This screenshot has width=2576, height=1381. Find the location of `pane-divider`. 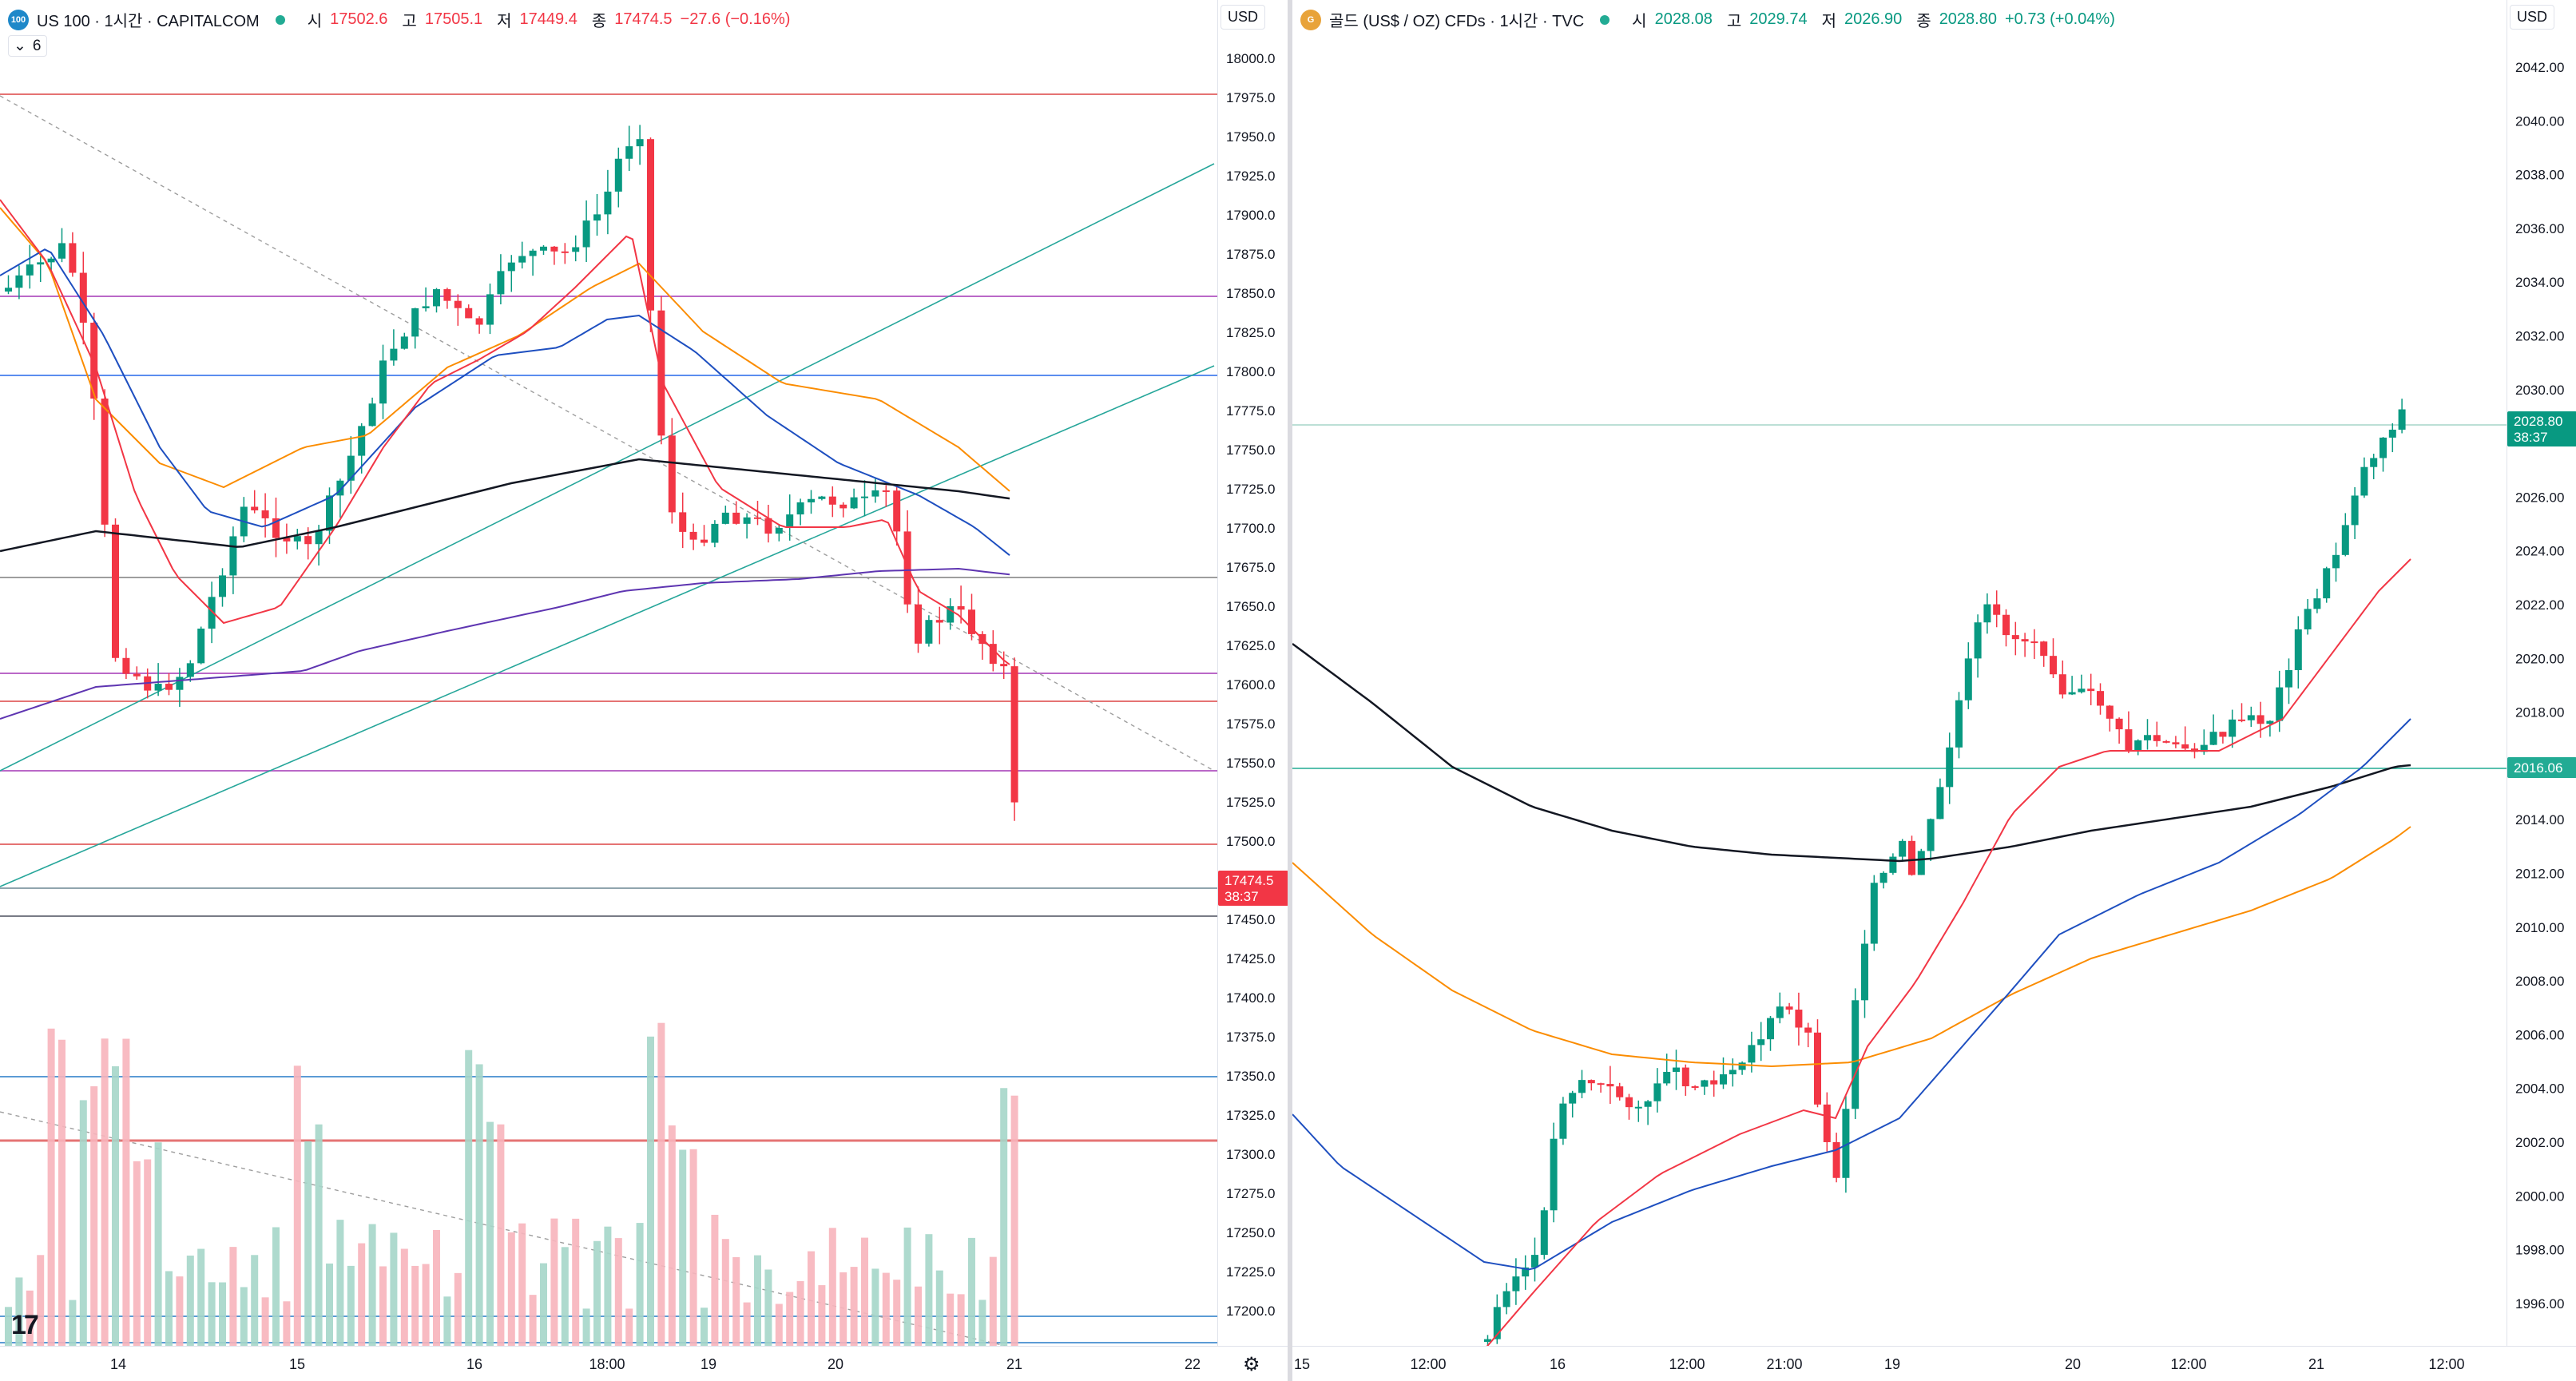

pane-divider is located at coordinates (1290, 690).